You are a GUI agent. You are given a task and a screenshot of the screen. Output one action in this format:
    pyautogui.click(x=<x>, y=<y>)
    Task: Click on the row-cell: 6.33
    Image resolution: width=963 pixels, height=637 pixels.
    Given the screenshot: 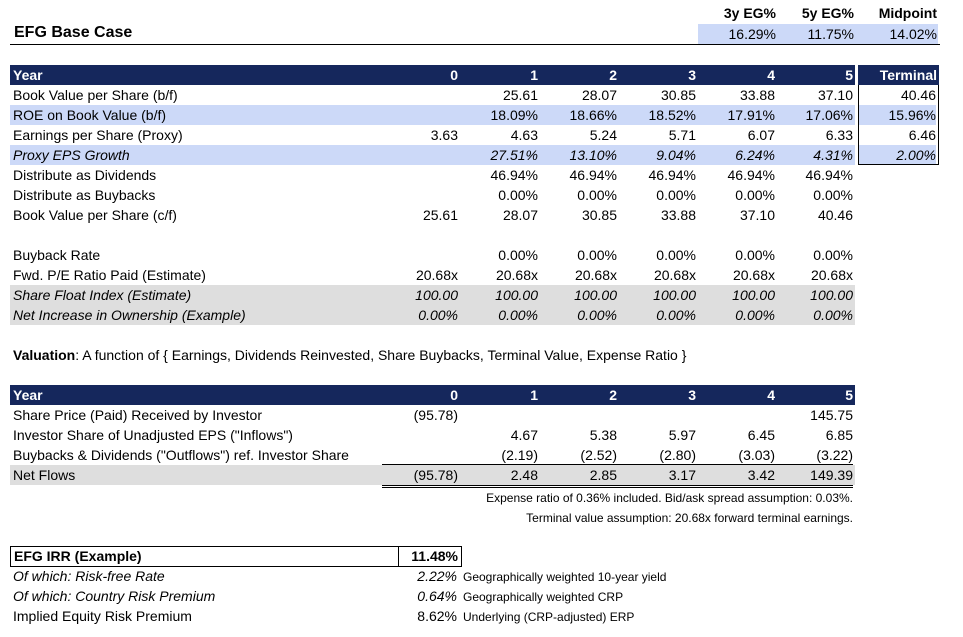 What is the action you would take?
    pyautogui.click(x=839, y=135)
    